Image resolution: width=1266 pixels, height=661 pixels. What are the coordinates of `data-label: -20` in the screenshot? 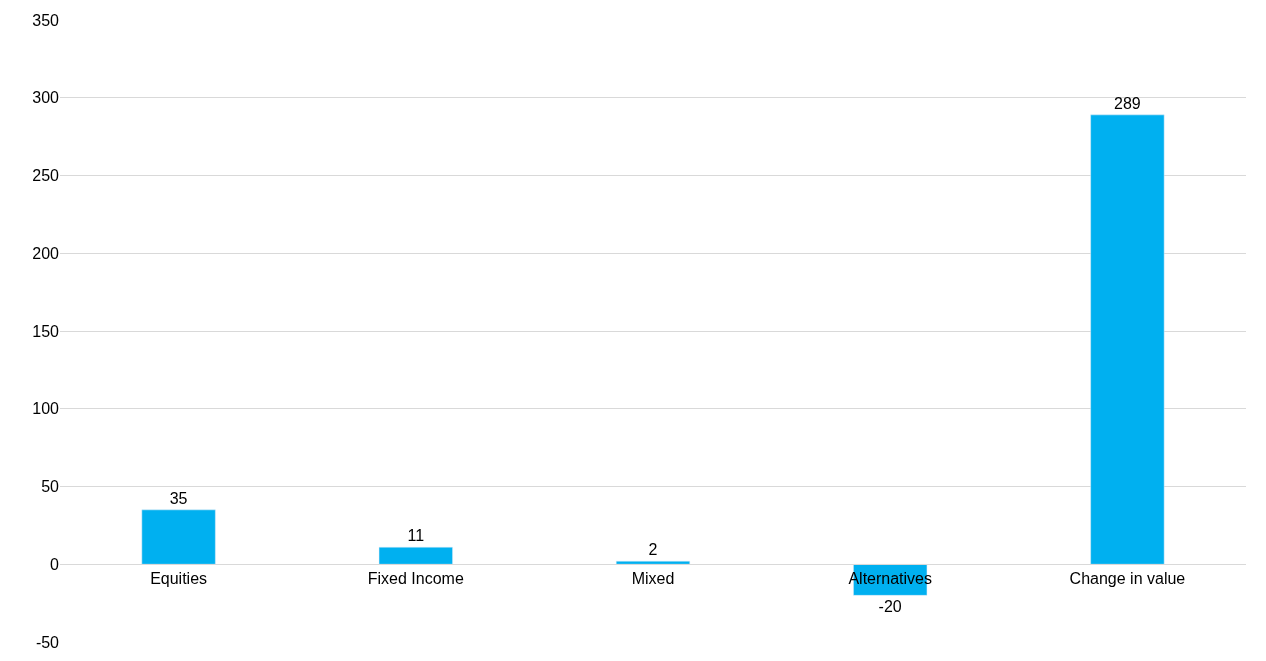 It's located at (890, 607).